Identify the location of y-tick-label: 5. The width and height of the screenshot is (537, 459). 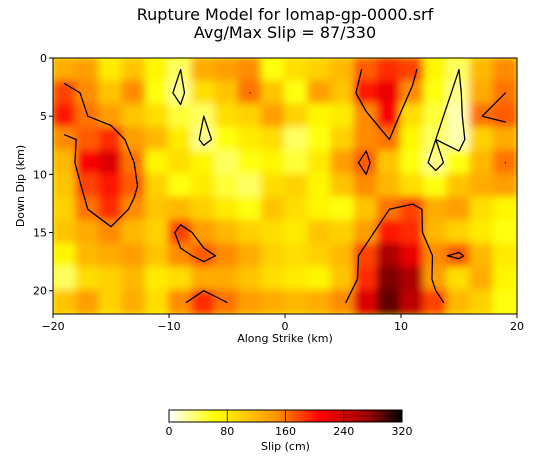
(43, 116).